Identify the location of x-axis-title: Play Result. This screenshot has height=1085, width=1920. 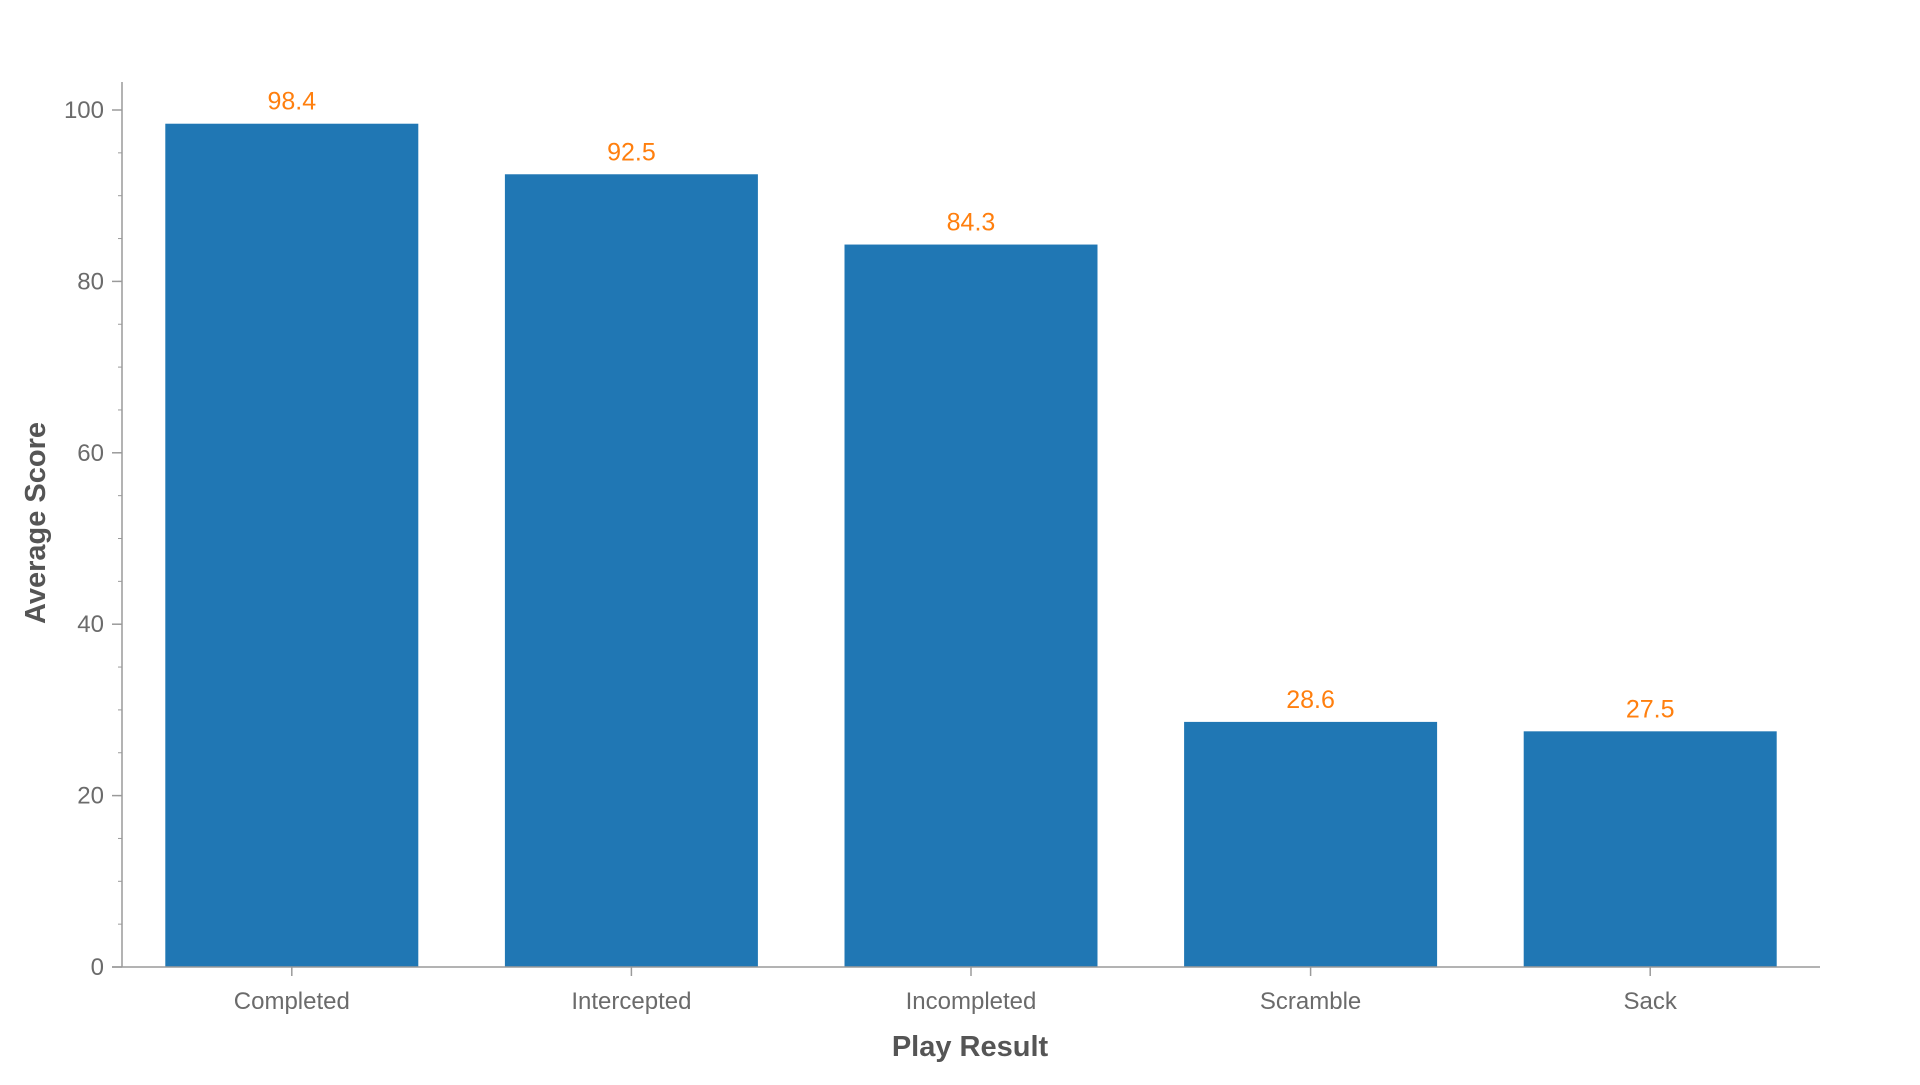
(970, 1047).